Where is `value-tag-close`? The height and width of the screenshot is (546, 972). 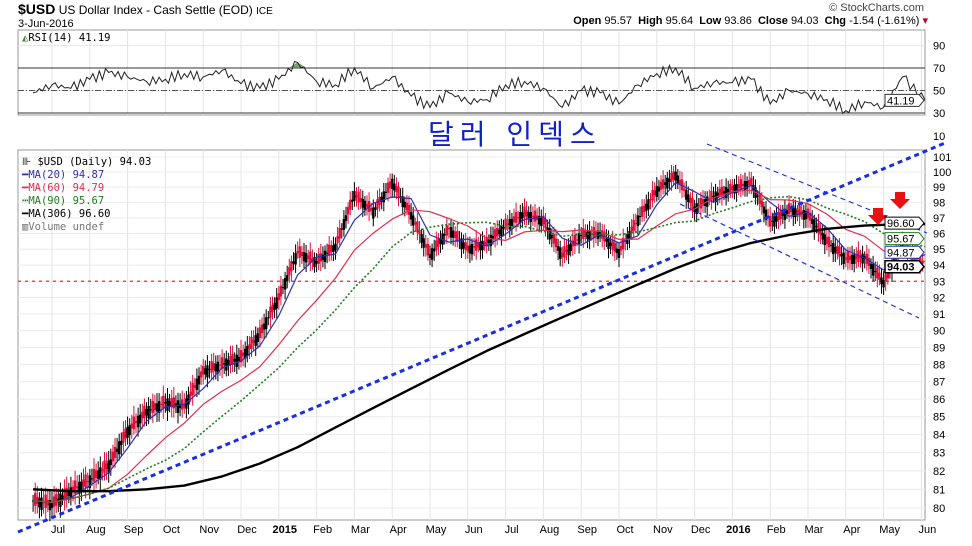 value-tag-close is located at coordinates (904, 266).